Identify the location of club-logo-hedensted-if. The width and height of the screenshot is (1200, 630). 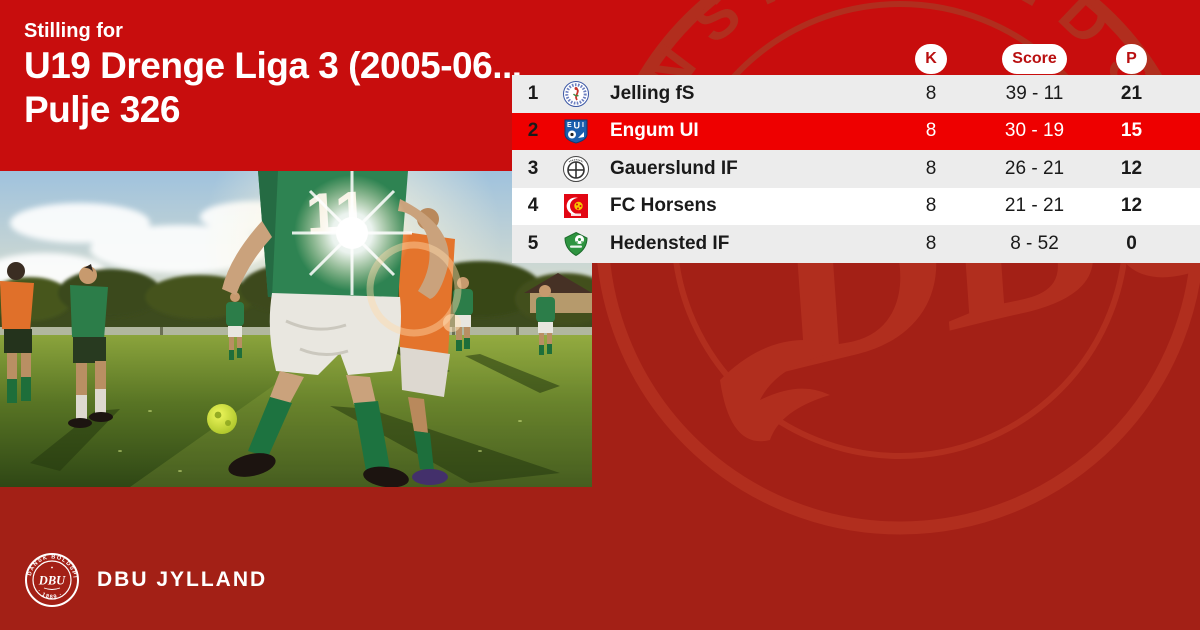
(576, 244).